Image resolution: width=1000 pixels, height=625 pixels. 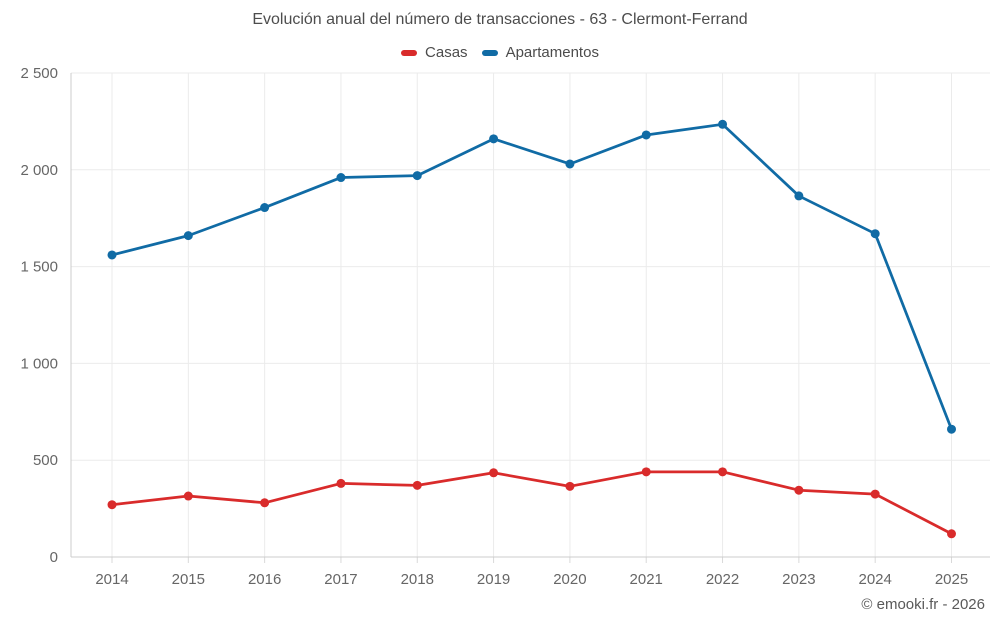 What do you see at coordinates (646, 472) in the screenshot?
I see `data-point-casas-2021` at bounding box center [646, 472].